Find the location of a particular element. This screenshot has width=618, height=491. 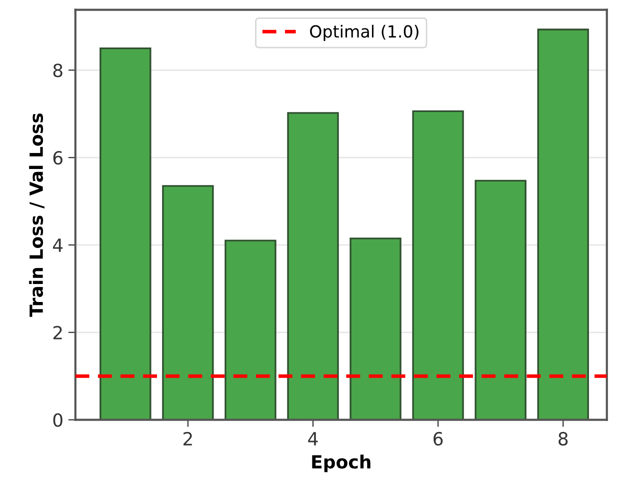

x-tick-label: 2 is located at coordinates (188, 439).